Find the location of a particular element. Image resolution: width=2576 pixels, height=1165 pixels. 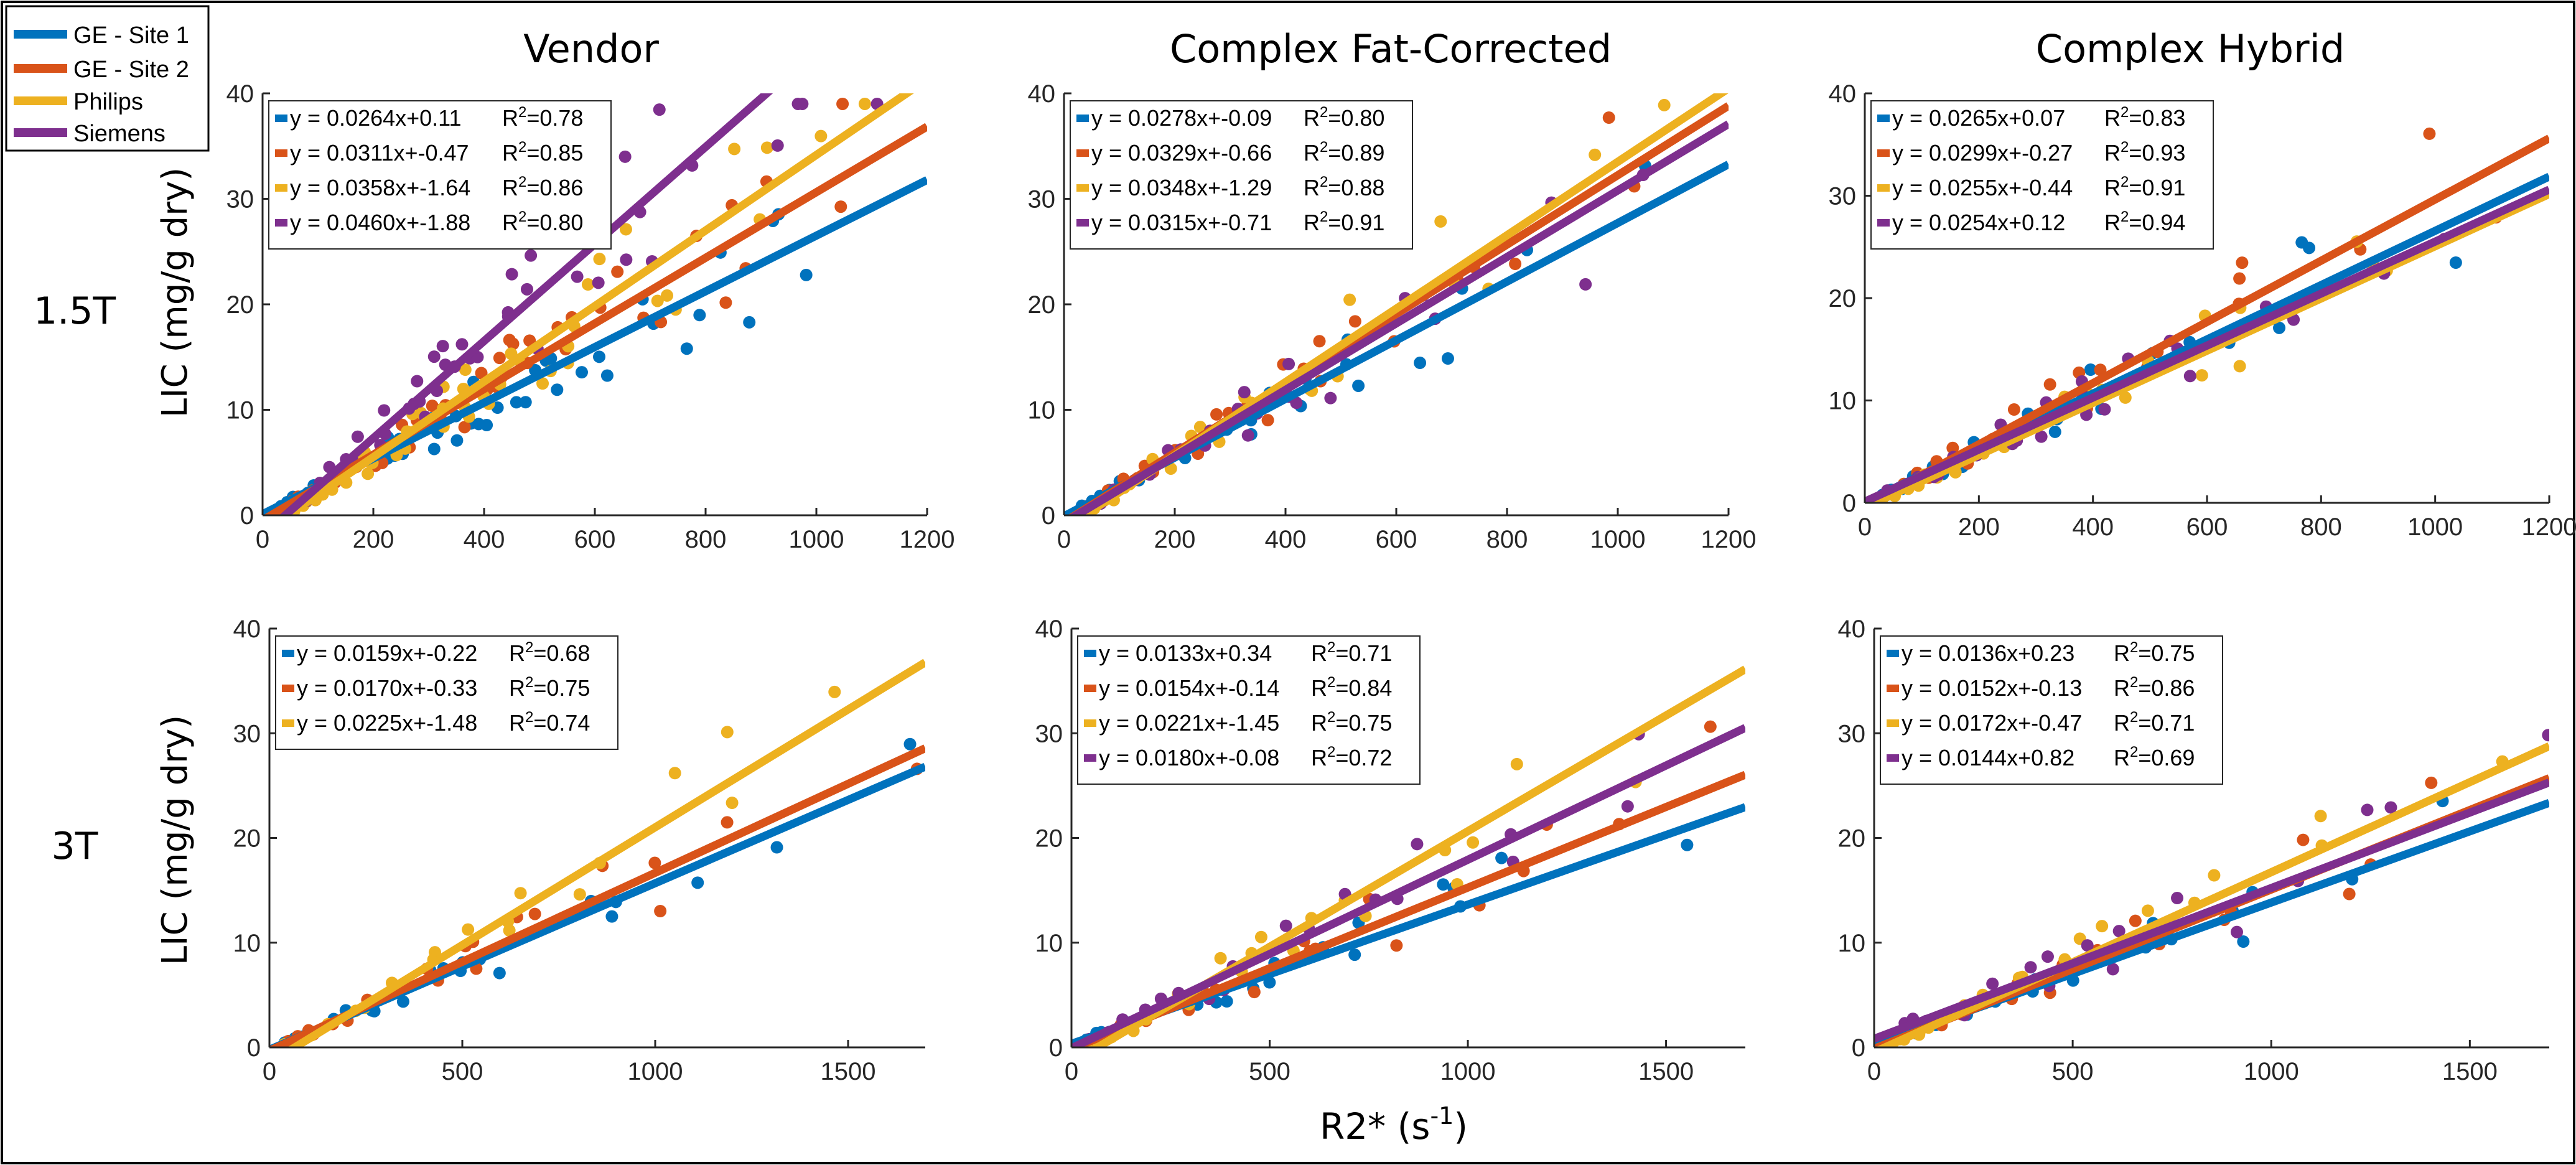

x-axis-label-main: R2* (s is located at coordinates (1375, 1126).